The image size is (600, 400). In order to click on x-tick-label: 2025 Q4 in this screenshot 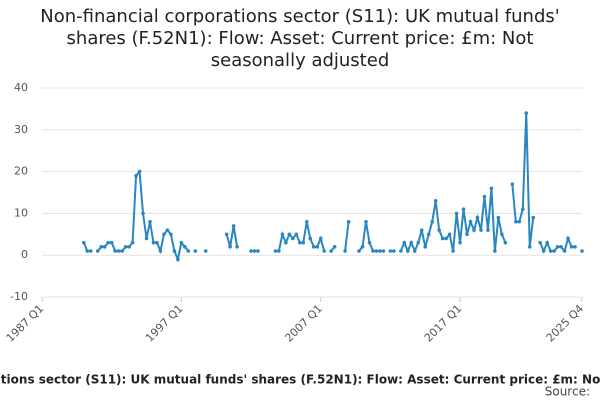, I will do `click(565, 323)`.